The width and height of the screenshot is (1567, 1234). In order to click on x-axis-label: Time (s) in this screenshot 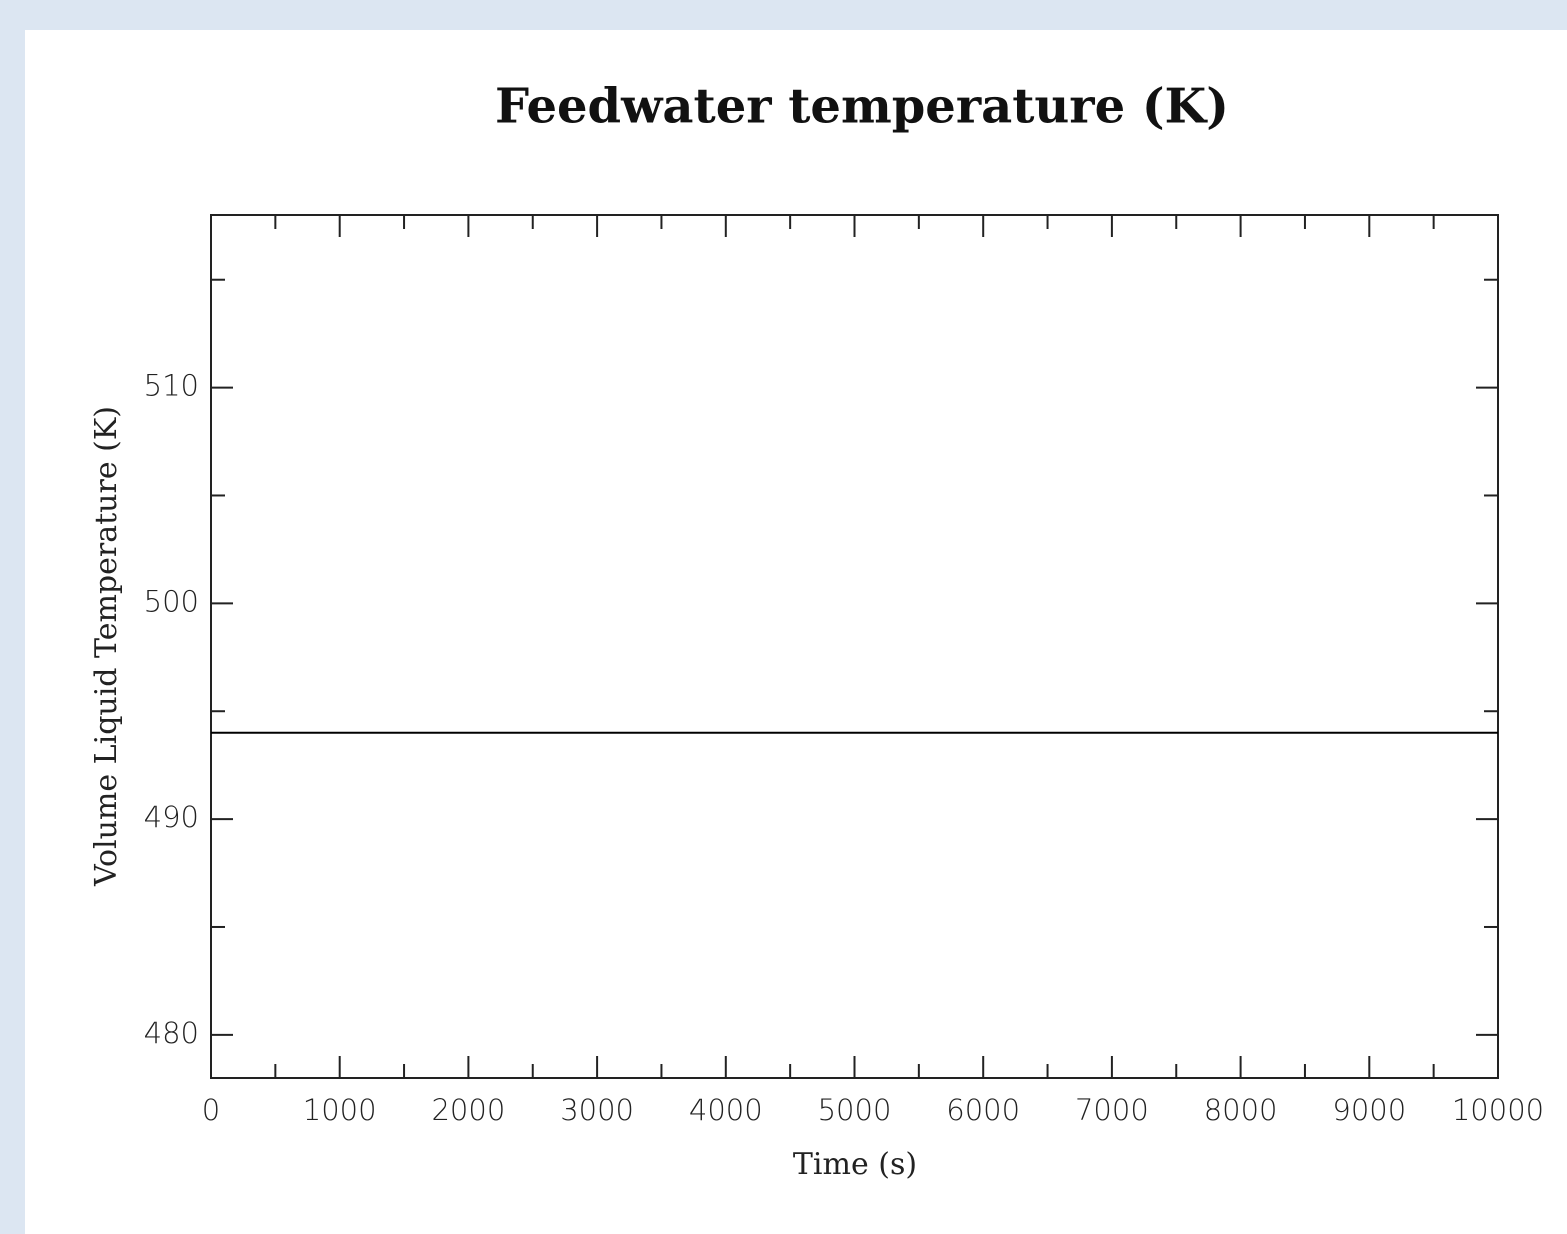, I will do `click(855, 1164)`.